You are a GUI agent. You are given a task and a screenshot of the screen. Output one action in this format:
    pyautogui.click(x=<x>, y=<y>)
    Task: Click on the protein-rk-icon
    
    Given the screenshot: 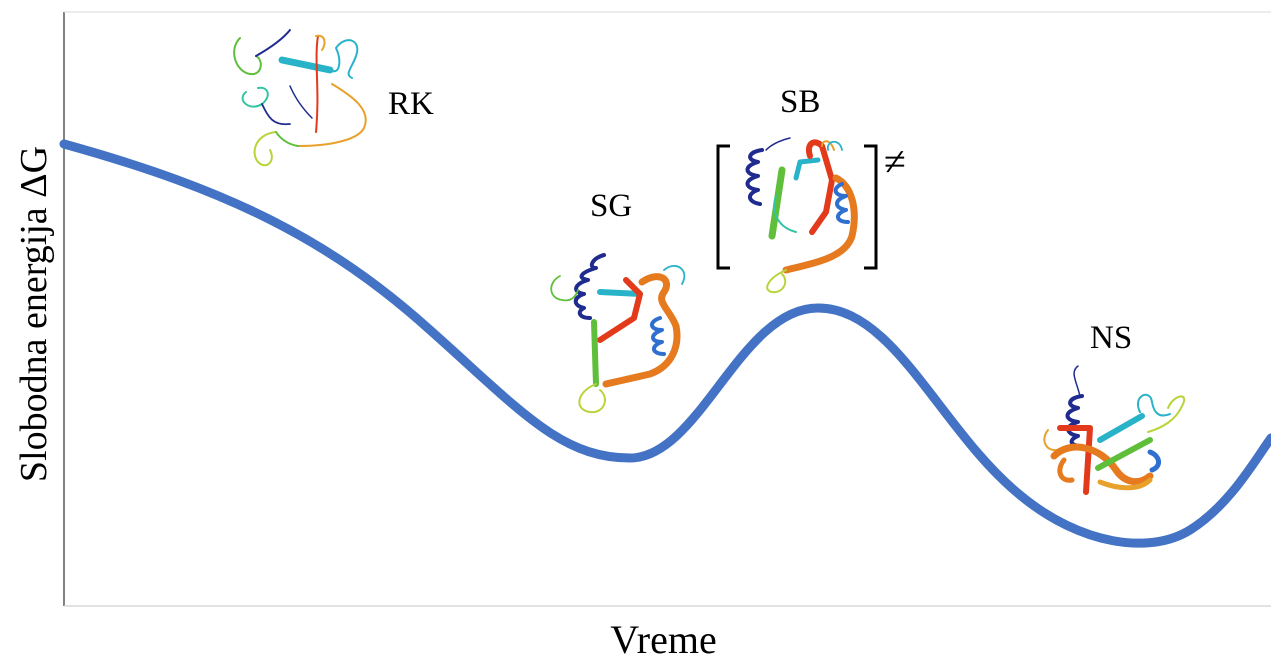 What is the action you would take?
    pyautogui.click(x=300, y=98)
    